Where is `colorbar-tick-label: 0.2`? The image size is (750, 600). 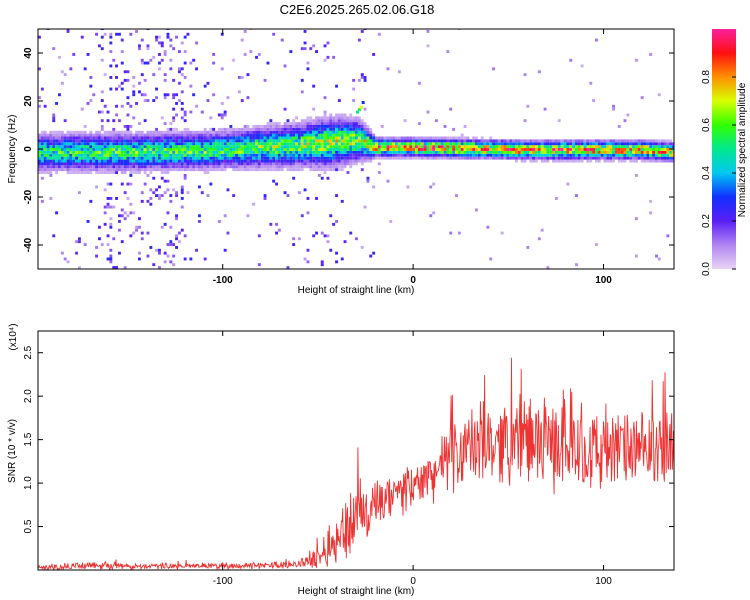
colorbar-tick-label: 0.2 is located at coordinates (706, 221).